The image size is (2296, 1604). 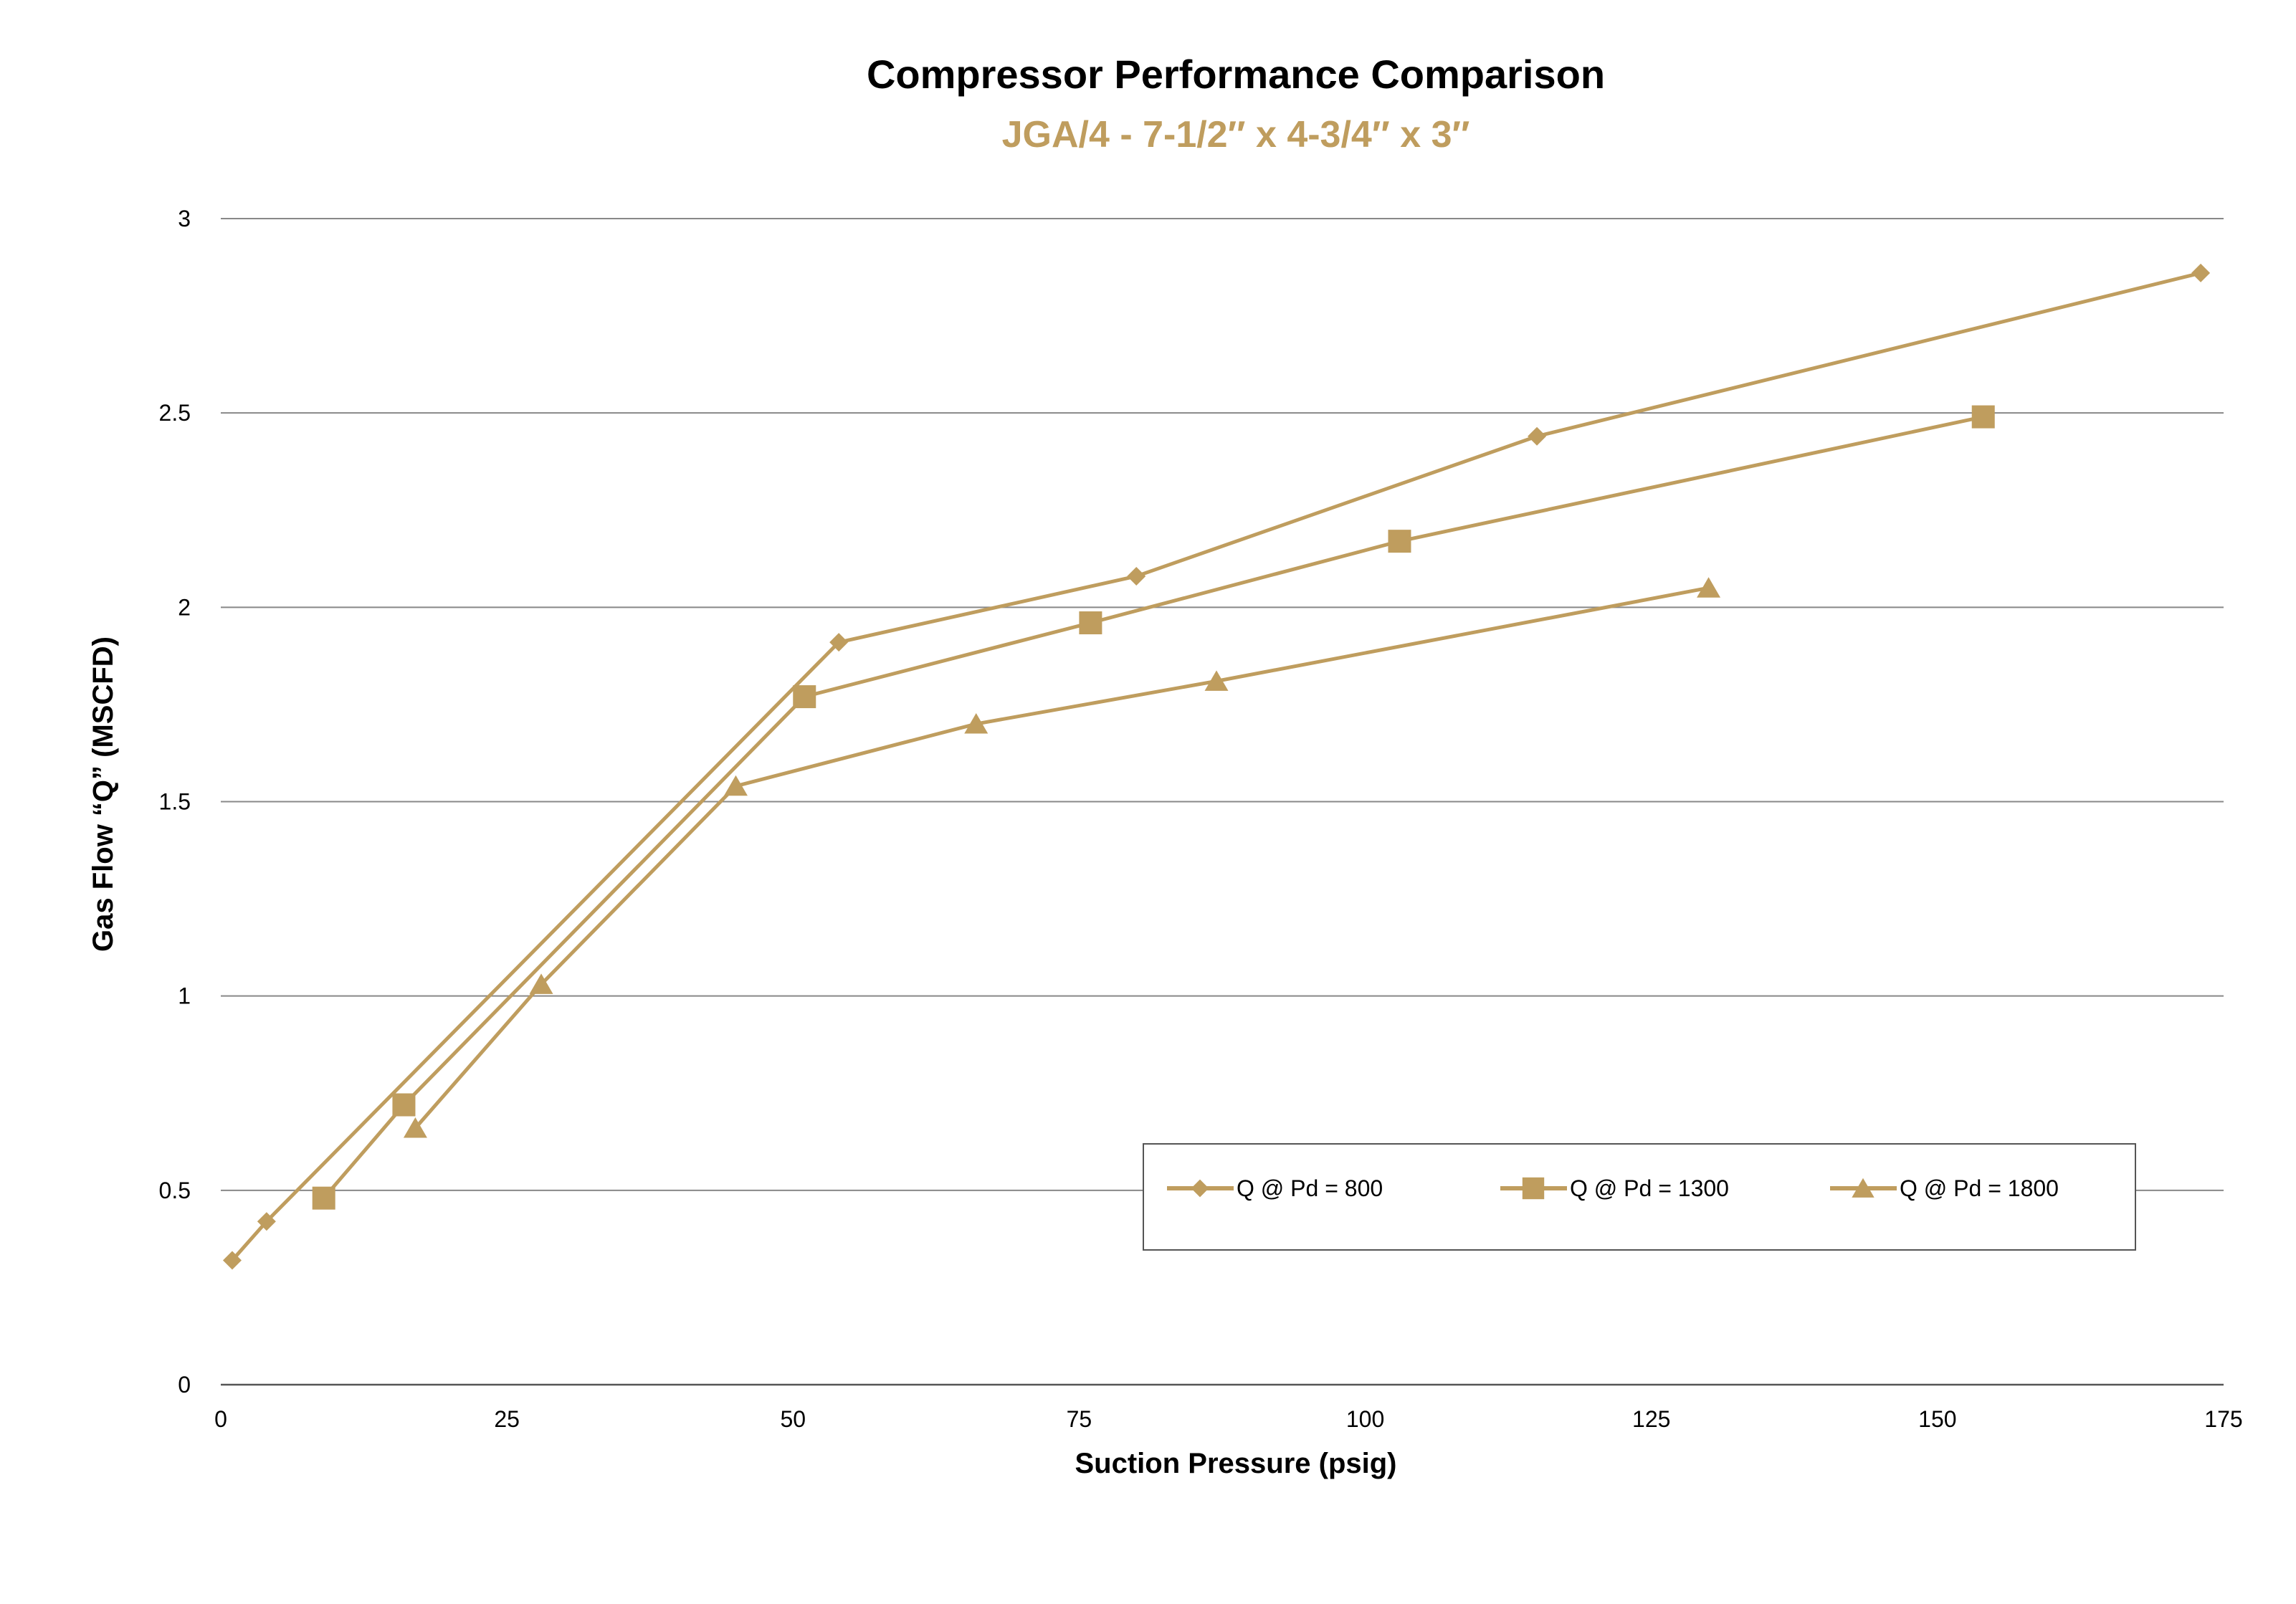 I want to click on x-tick-label: 50, so click(x=793, y=1419).